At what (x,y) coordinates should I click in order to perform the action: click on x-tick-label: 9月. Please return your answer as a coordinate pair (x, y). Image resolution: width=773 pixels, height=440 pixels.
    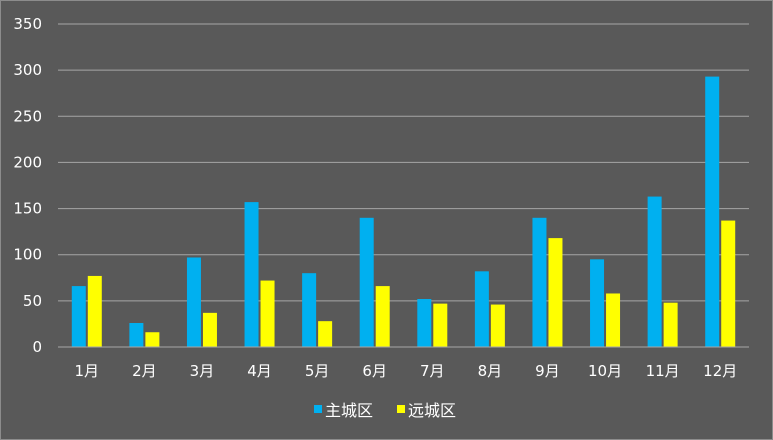
    Looking at the image, I should click on (547, 371).